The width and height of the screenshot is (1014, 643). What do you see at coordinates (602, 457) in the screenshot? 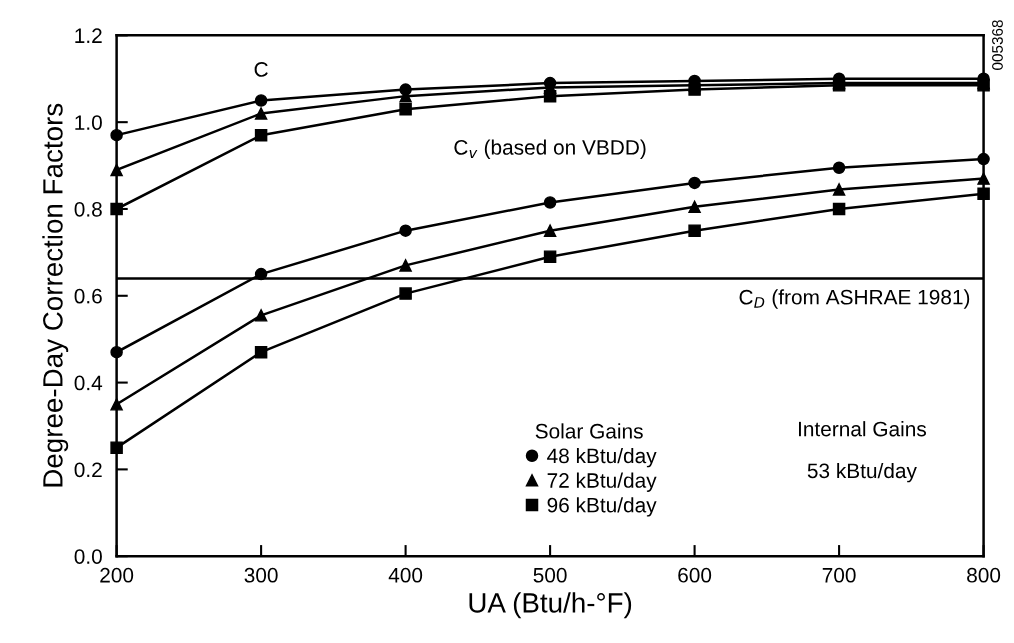
I see `legend-label: 48 kBtu/day` at bounding box center [602, 457].